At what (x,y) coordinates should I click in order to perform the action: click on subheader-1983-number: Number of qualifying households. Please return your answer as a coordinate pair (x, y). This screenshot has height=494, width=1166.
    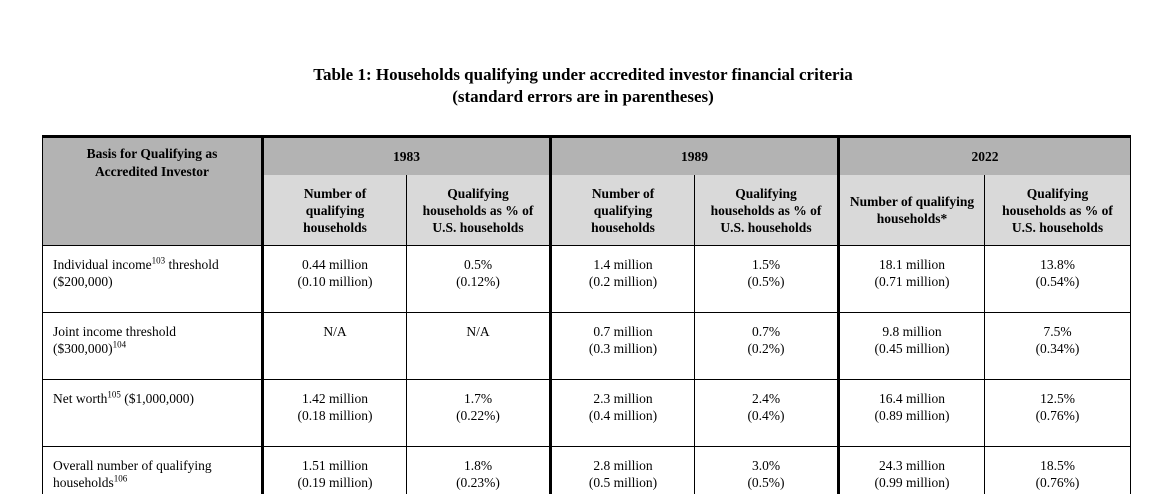
    Looking at the image, I should click on (334, 210).